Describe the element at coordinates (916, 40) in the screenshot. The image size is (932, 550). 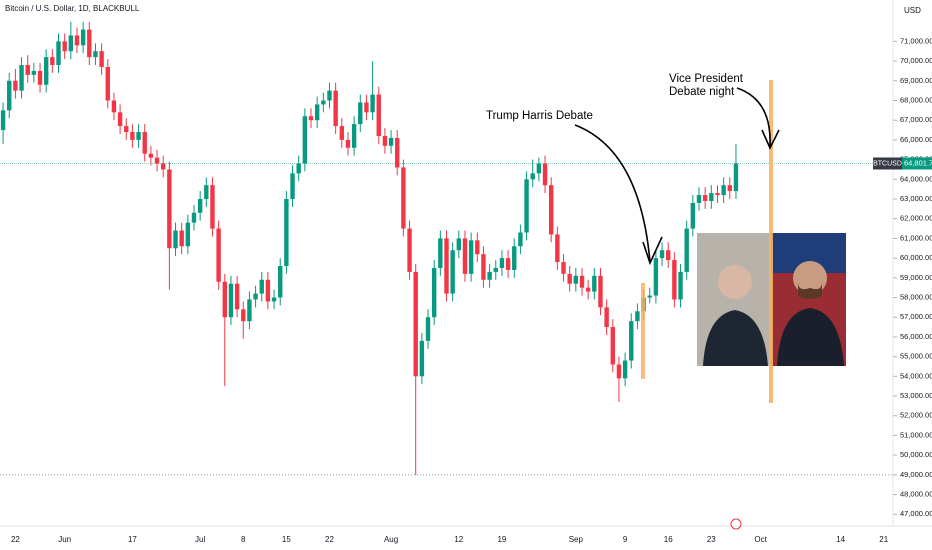
I see `y-tick-label: 71,000.00` at that location.